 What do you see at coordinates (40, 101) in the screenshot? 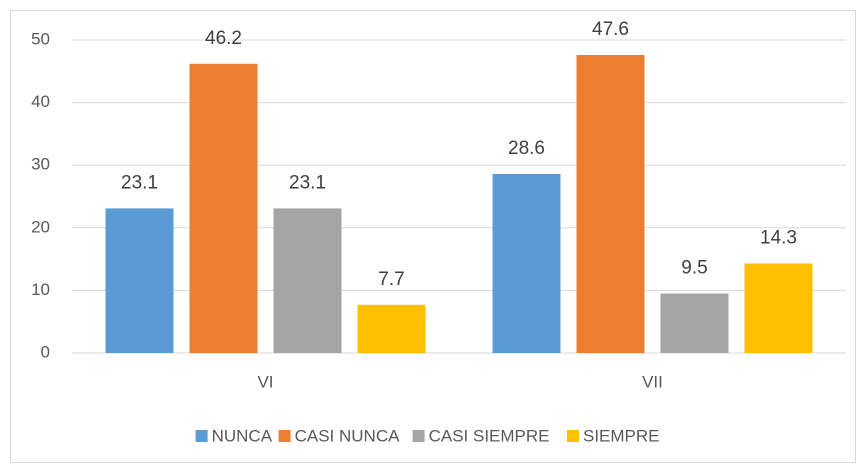
I see `y-tick-label: 40` at bounding box center [40, 101].